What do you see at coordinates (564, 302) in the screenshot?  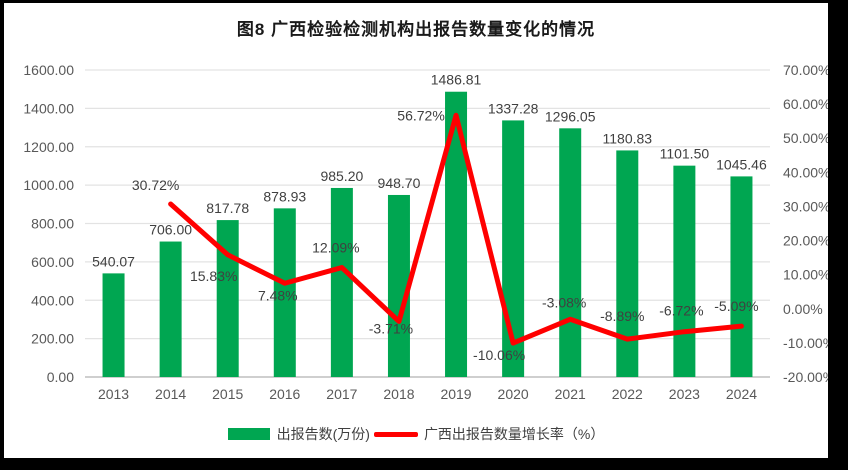 I see `growth-value-label: -3.08%` at bounding box center [564, 302].